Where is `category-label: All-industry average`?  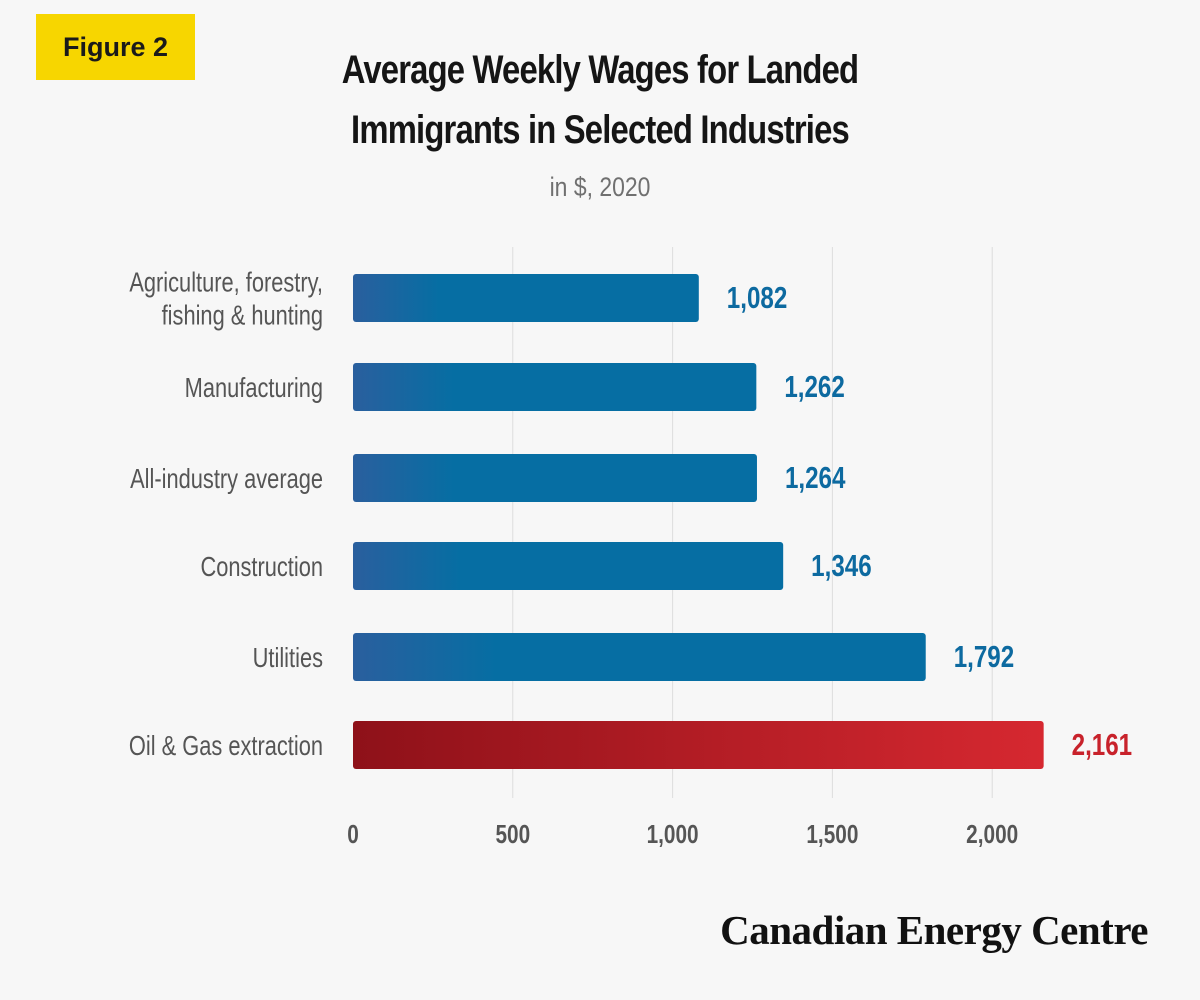 category-label: All-industry average is located at coordinates (226, 478).